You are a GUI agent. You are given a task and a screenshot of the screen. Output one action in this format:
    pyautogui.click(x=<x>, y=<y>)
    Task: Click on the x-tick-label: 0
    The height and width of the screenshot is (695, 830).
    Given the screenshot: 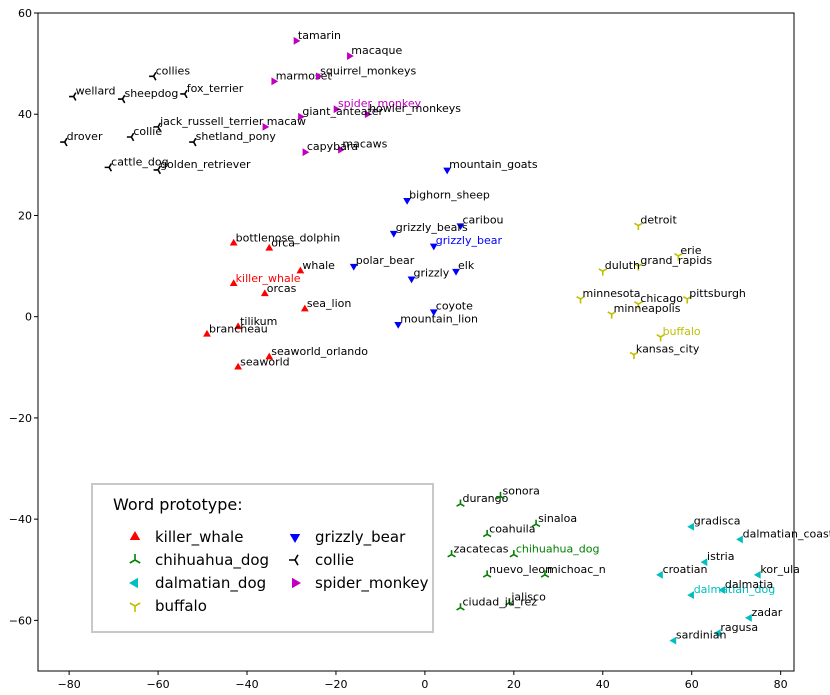 What is the action you would take?
    pyautogui.click(x=424, y=684)
    